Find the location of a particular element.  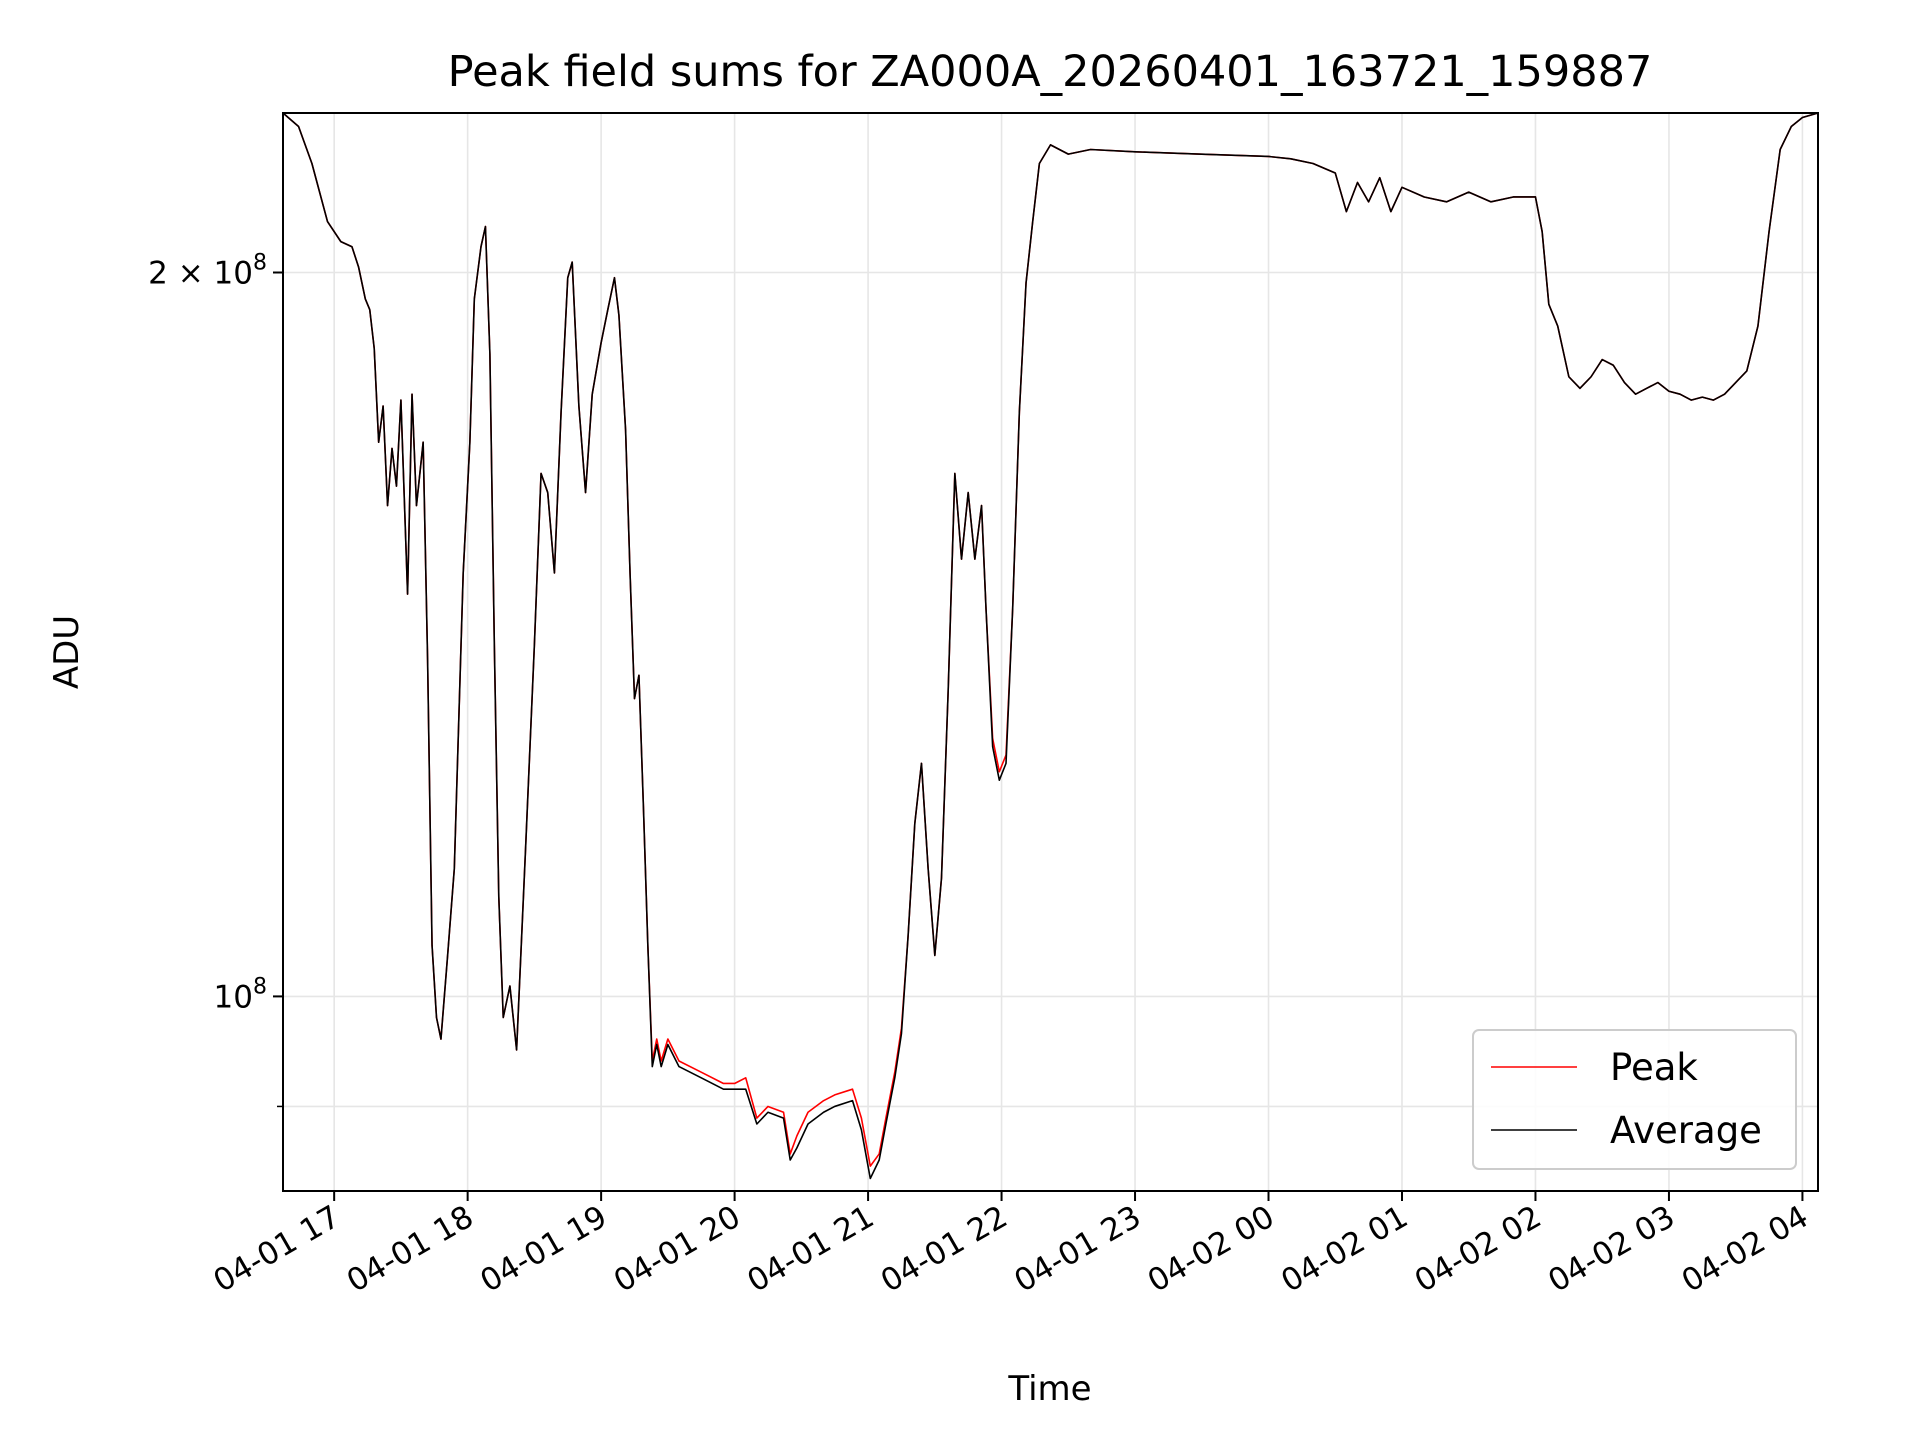

legend-label-peak: Peak is located at coordinates (1654, 1067).